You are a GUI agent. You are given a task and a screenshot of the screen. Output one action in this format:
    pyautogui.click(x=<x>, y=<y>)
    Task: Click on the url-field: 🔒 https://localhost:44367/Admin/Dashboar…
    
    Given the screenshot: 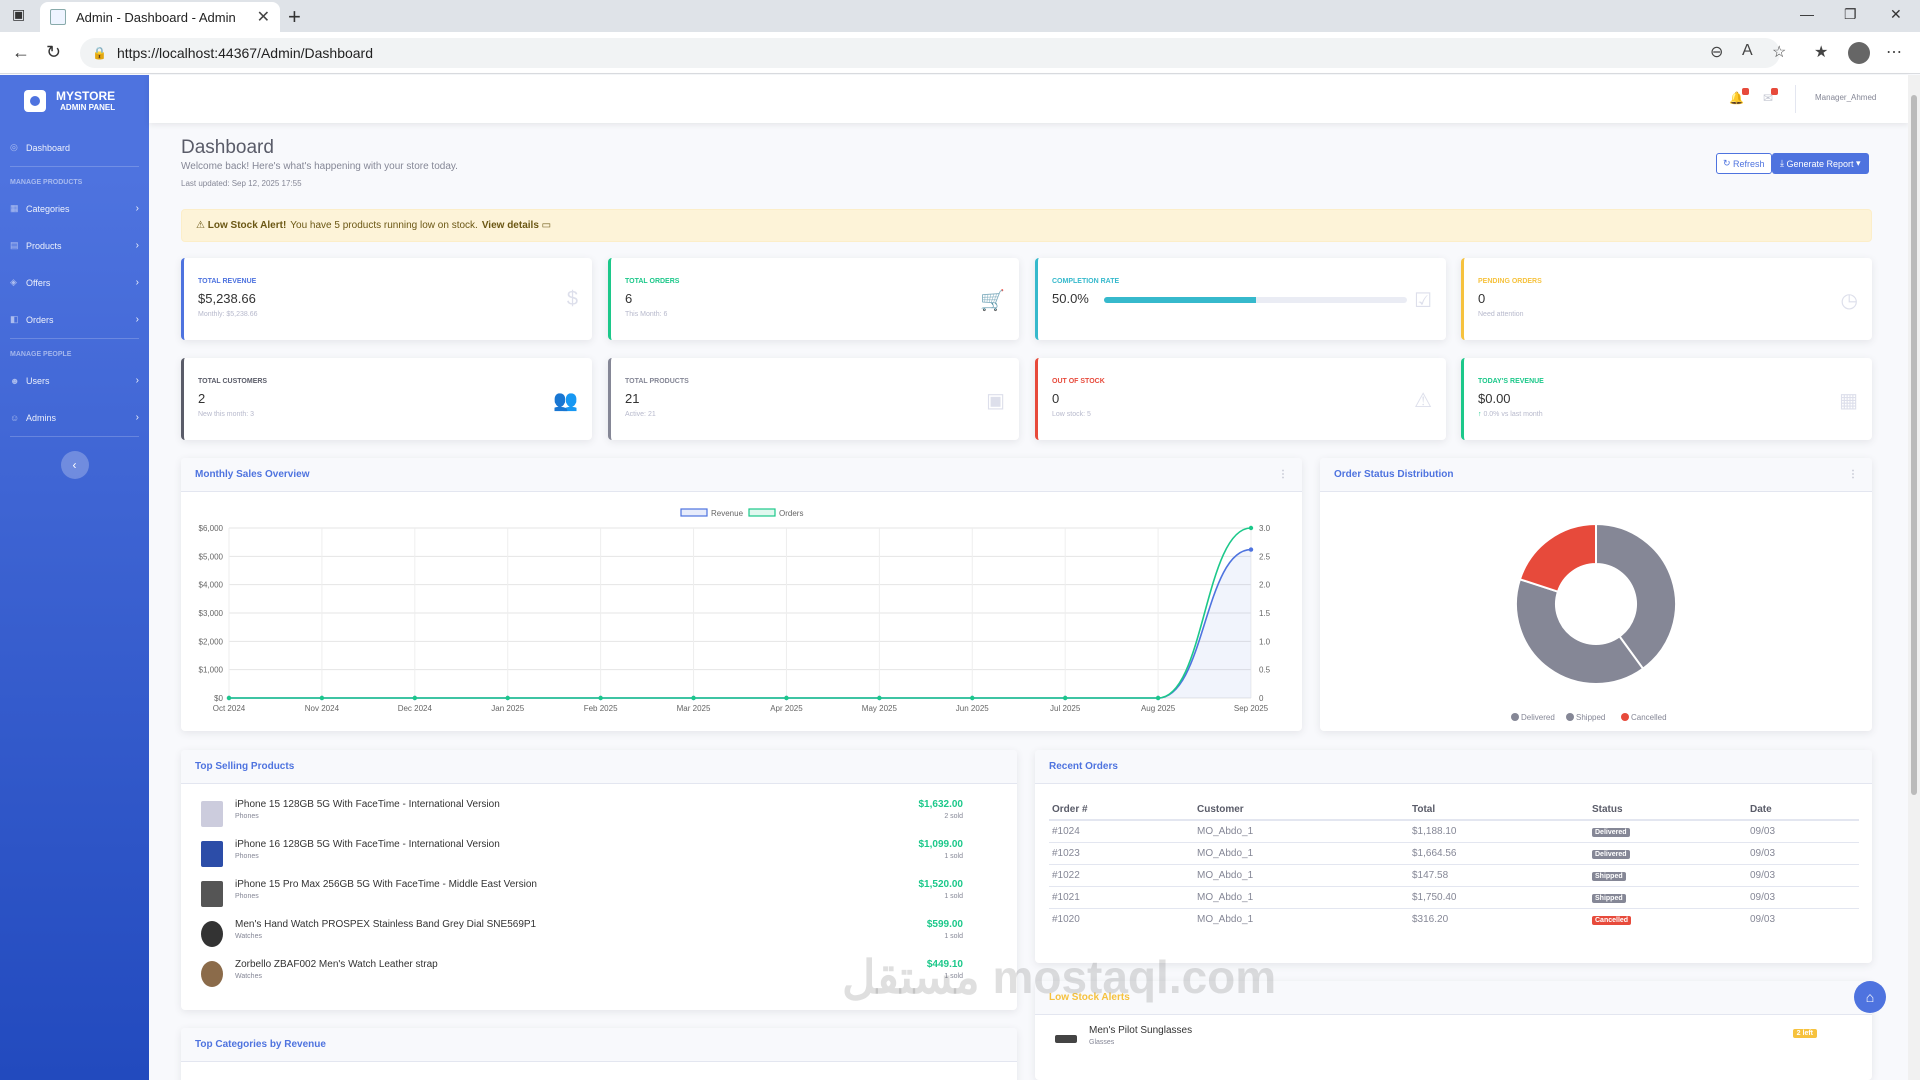 What is the action you would take?
    pyautogui.click(x=930, y=53)
    